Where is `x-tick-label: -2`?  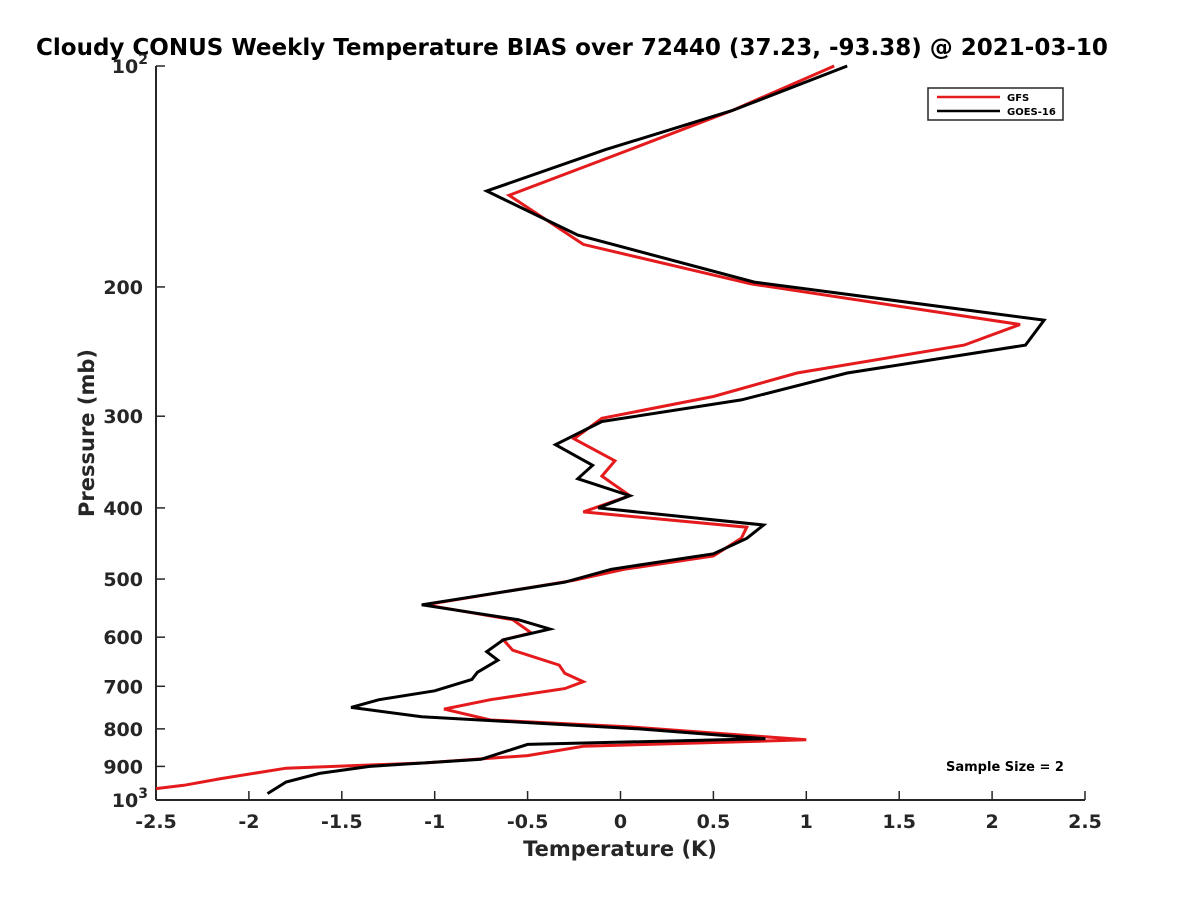 x-tick-label: -2 is located at coordinates (248, 822).